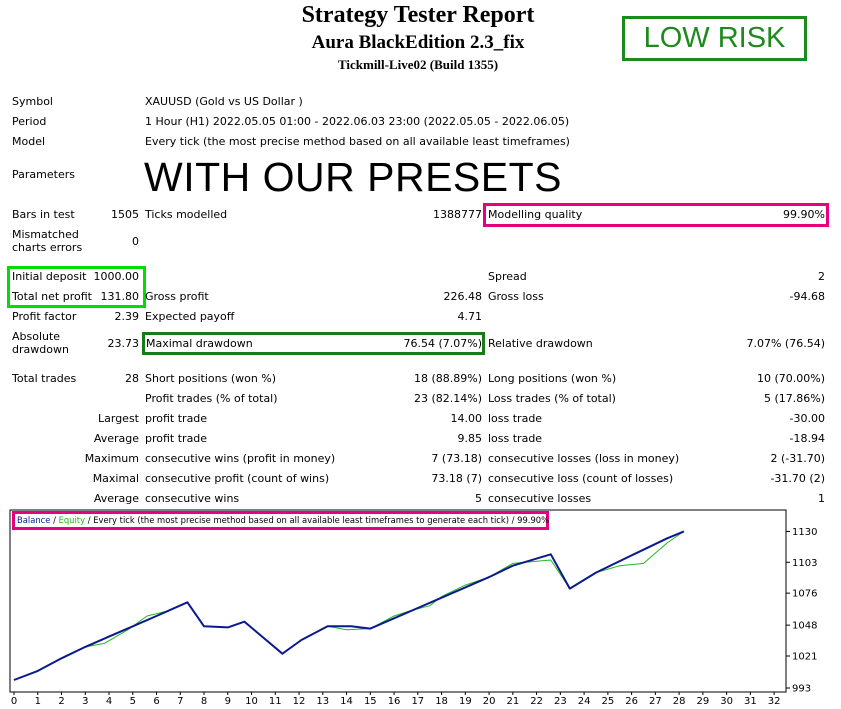  What do you see at coordinates (794, 398) in the screenshot?
I see `loss-trades-value: 5 (17.86%)` at bounding box center [794, 398].